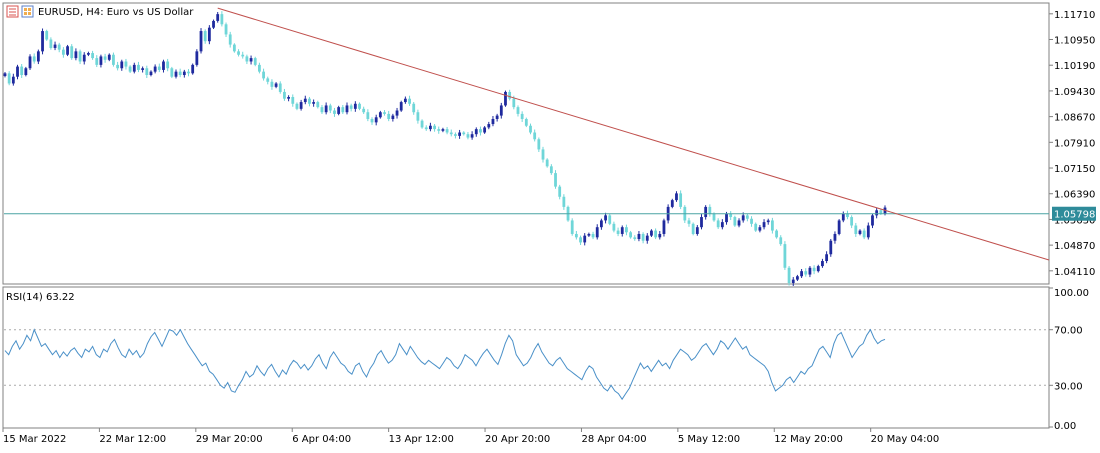  What do you see at coordinates (1074, 118) in the screenshot?
I see `price-tick-label: 1.08670` at bounding box center [1074, 118].